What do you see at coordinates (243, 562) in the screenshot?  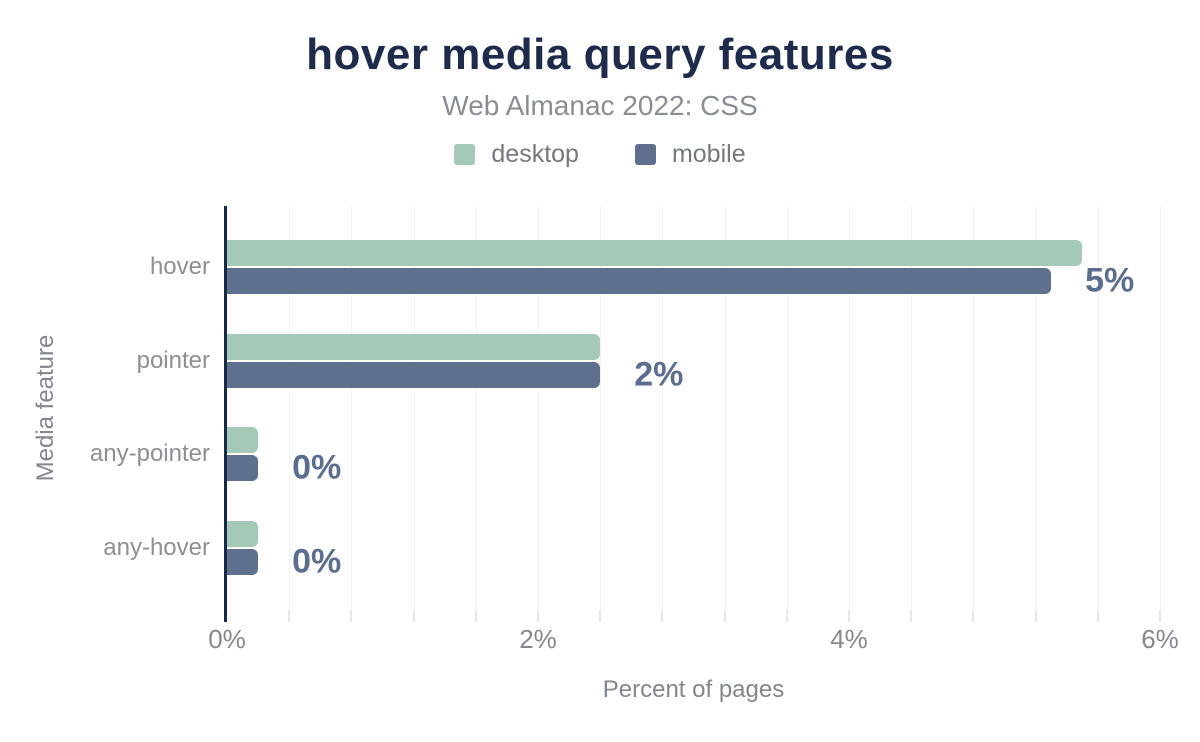 I see `bar-mobile-any-hover` at bounding box center [243, 562].